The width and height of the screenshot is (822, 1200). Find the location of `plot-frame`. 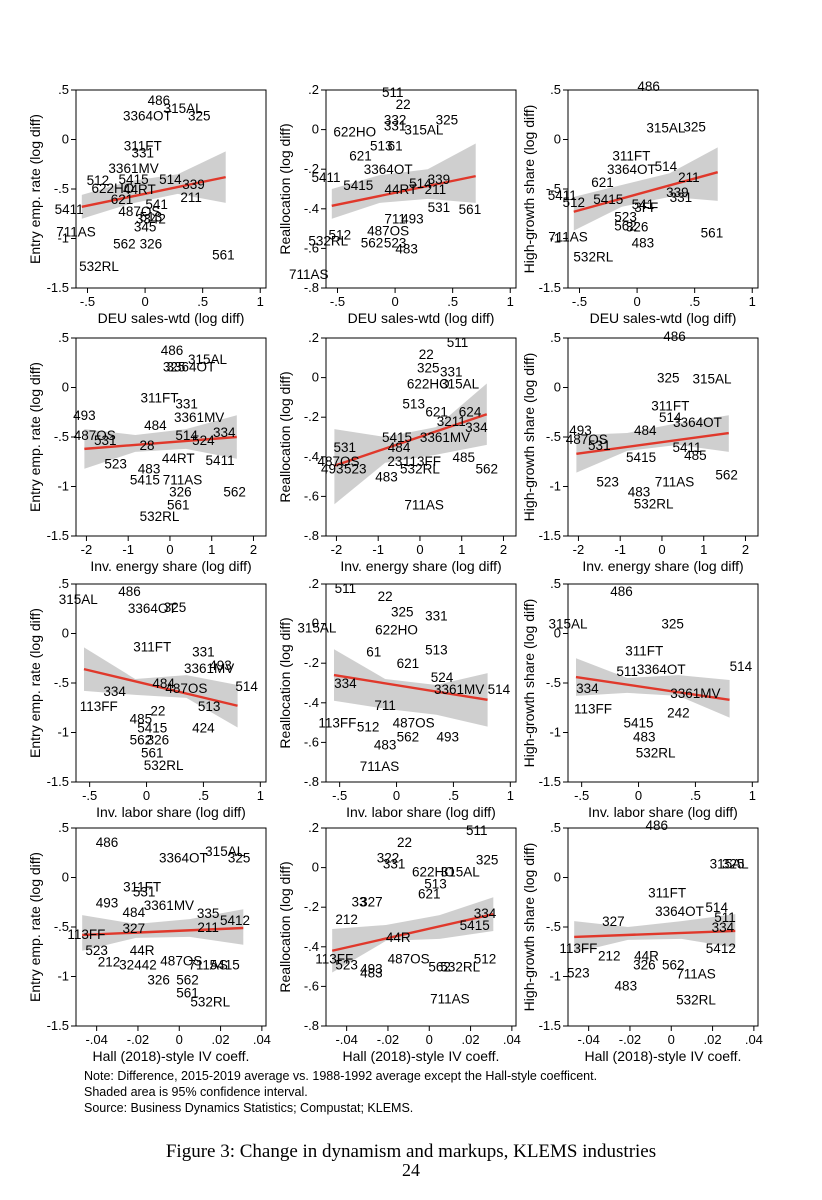

plot-frame is located at coordinates (421, 683).